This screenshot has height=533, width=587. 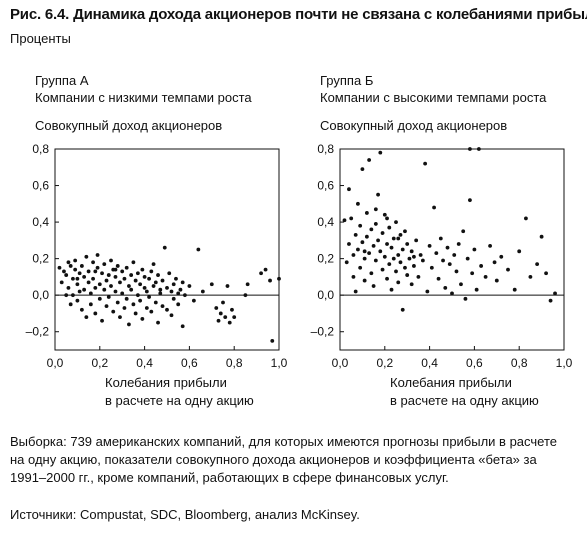 I want to click on y-axis-label: Совокупный доход акционеров, so click(x=129, y=125).